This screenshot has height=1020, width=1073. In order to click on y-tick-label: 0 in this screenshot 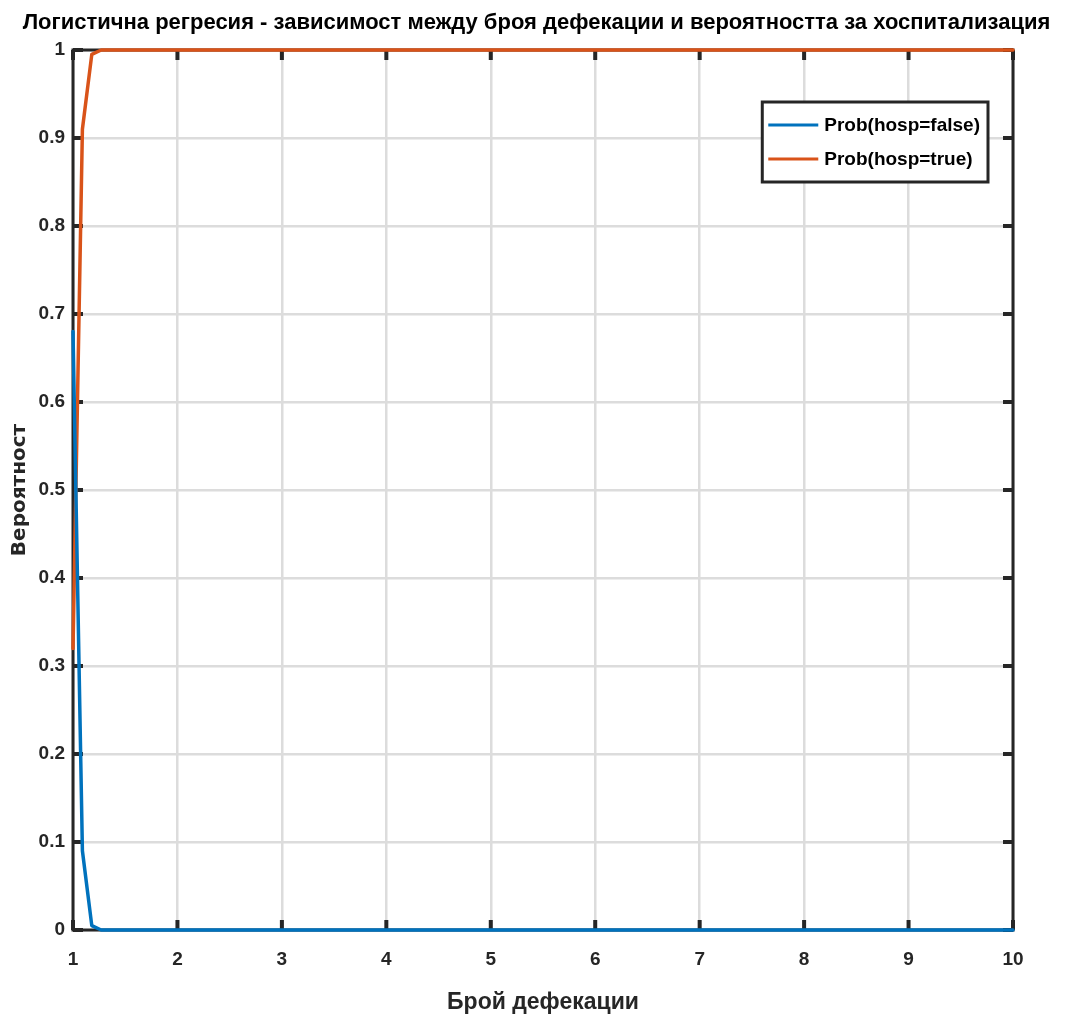, I will do `click(59, 929)`.